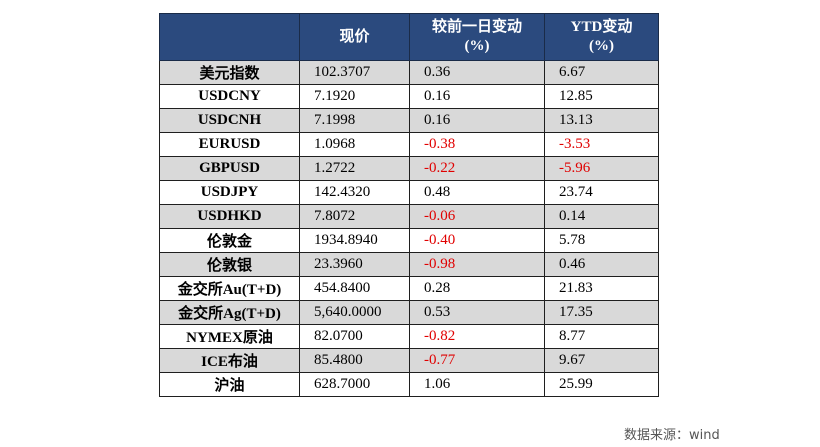 The width and height of the screenshot is (820, 447). Describe the element at coordinates (477, 384) in the screenshot. I see `cell-day-change: 1.06` at that location.